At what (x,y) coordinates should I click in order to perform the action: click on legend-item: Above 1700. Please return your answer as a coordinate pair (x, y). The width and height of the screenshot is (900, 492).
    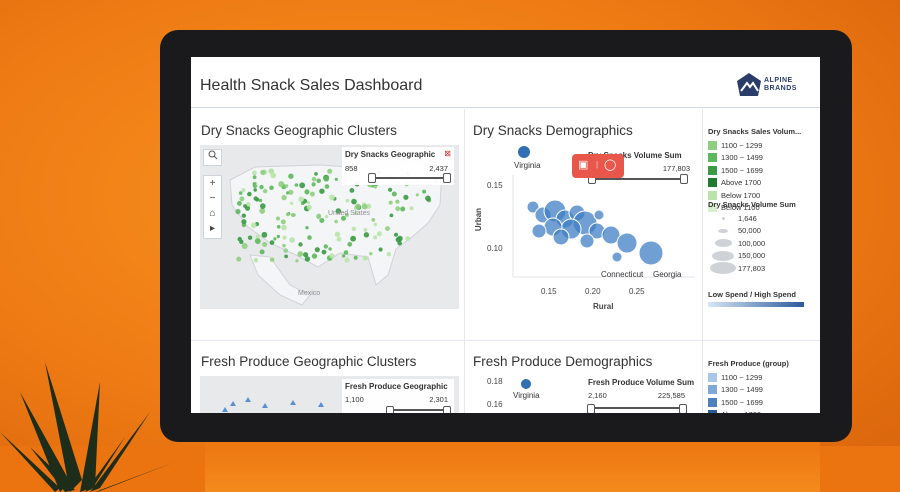
    Looking at the image, I should click on (763, 411).